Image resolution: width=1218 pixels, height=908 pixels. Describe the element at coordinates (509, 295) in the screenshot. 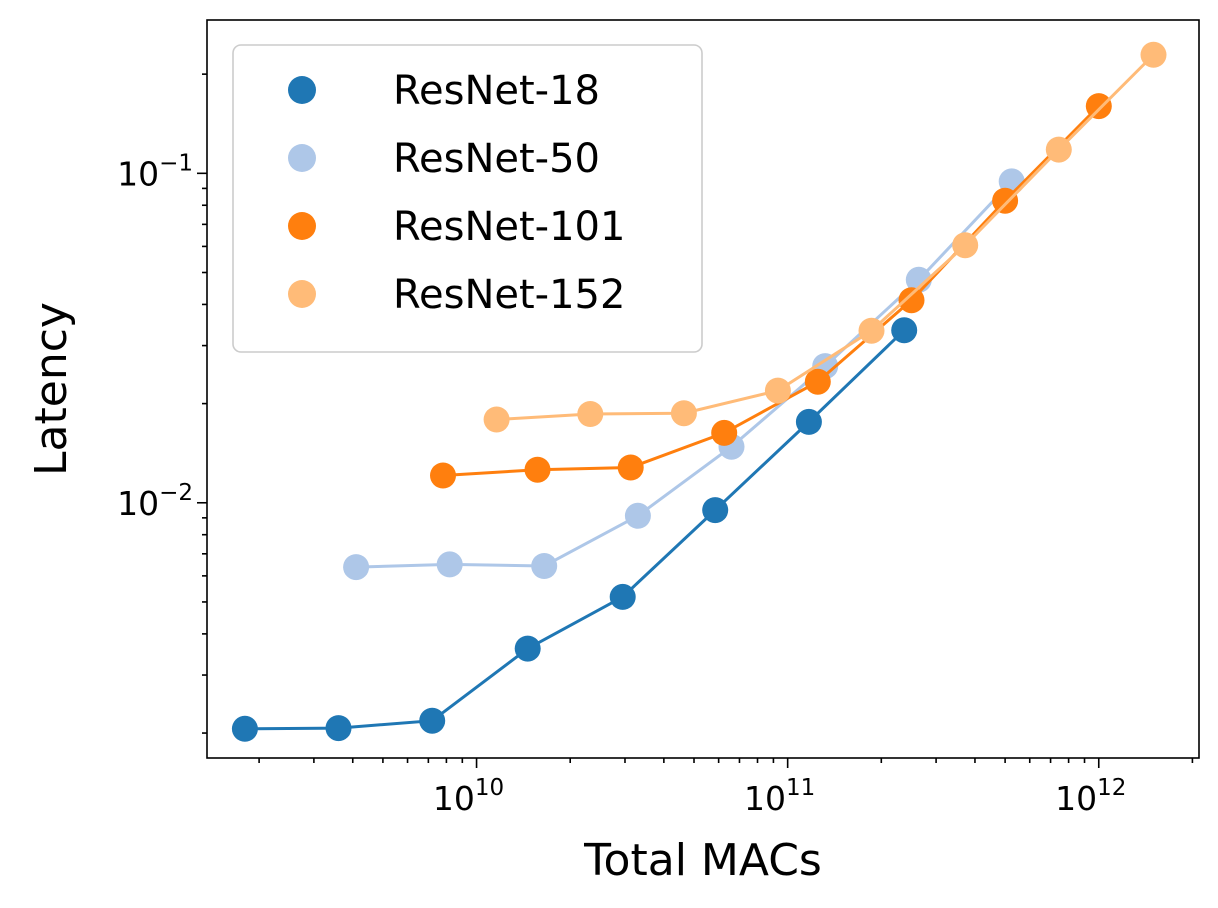

I see `legend-label: ResNet-152` at that location.